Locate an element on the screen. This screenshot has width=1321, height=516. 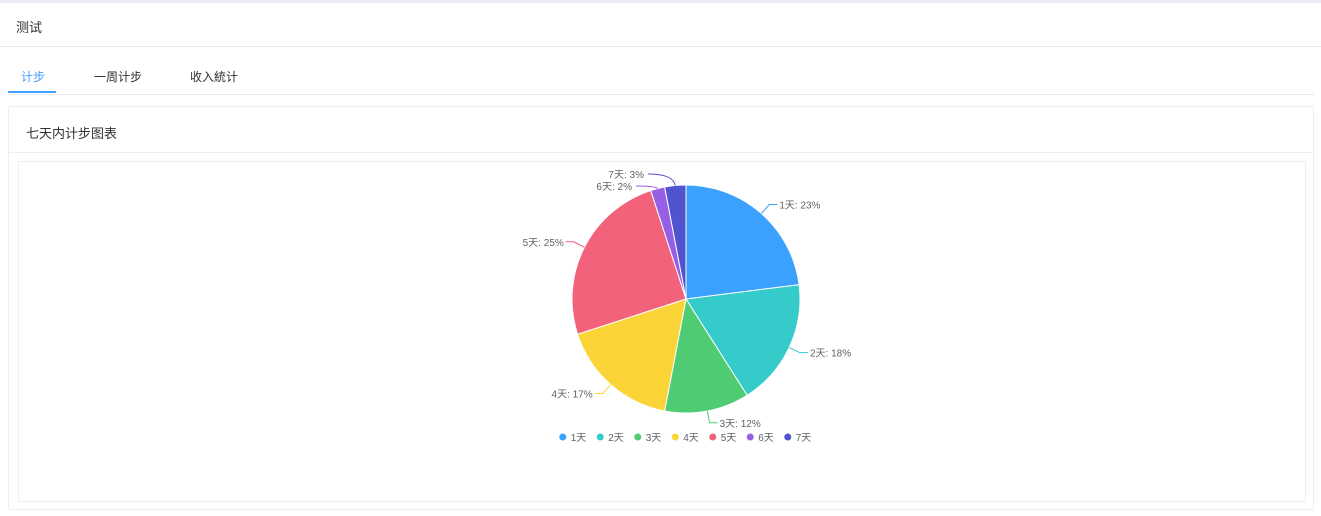
tab-bar: 计步 一周计步 收入統计 is located at coordinates (661, 76).